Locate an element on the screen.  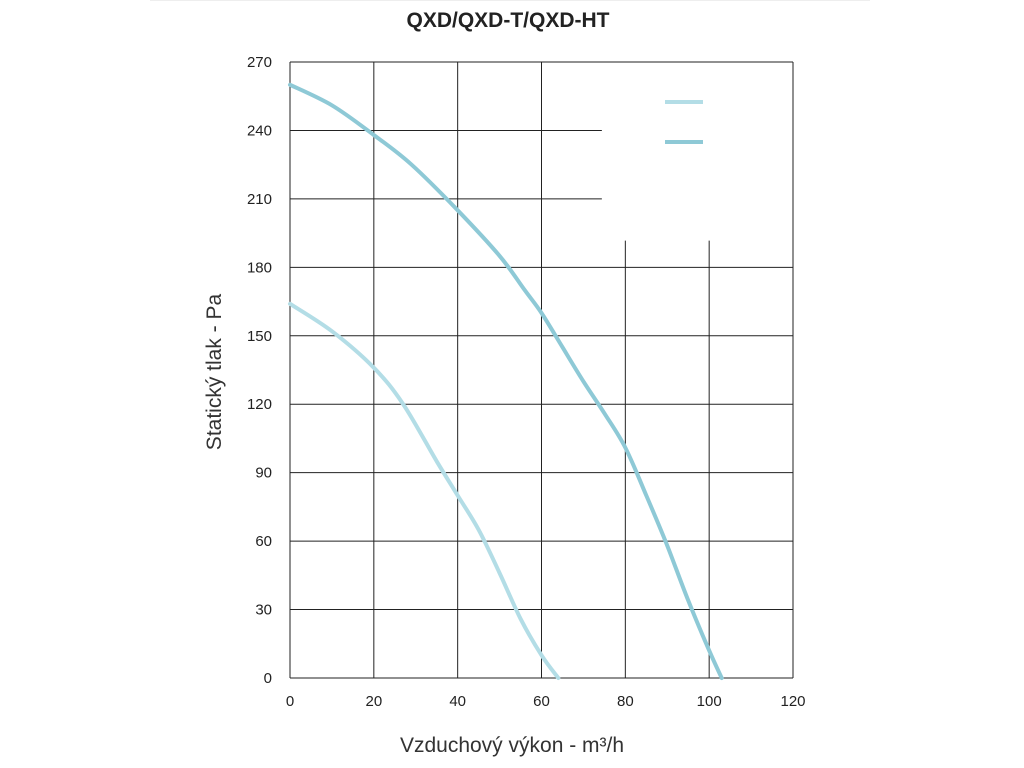
top-divider is located at coordinates (510, 0).